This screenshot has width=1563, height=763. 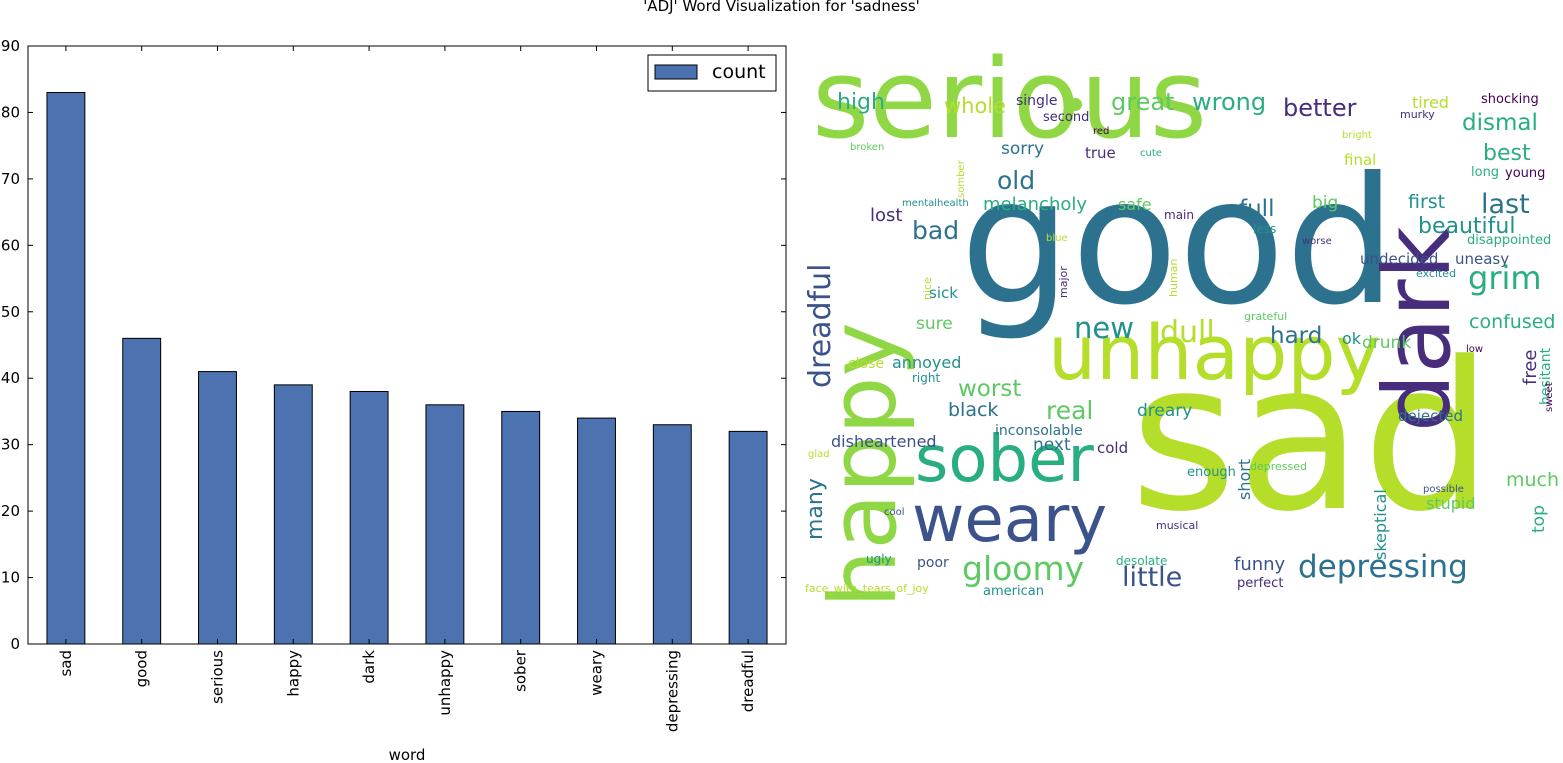 What do you see at coordinates (10, 578) in the screenshot?
I see `y-tick-label: 10` at bounding box center [10, 578].